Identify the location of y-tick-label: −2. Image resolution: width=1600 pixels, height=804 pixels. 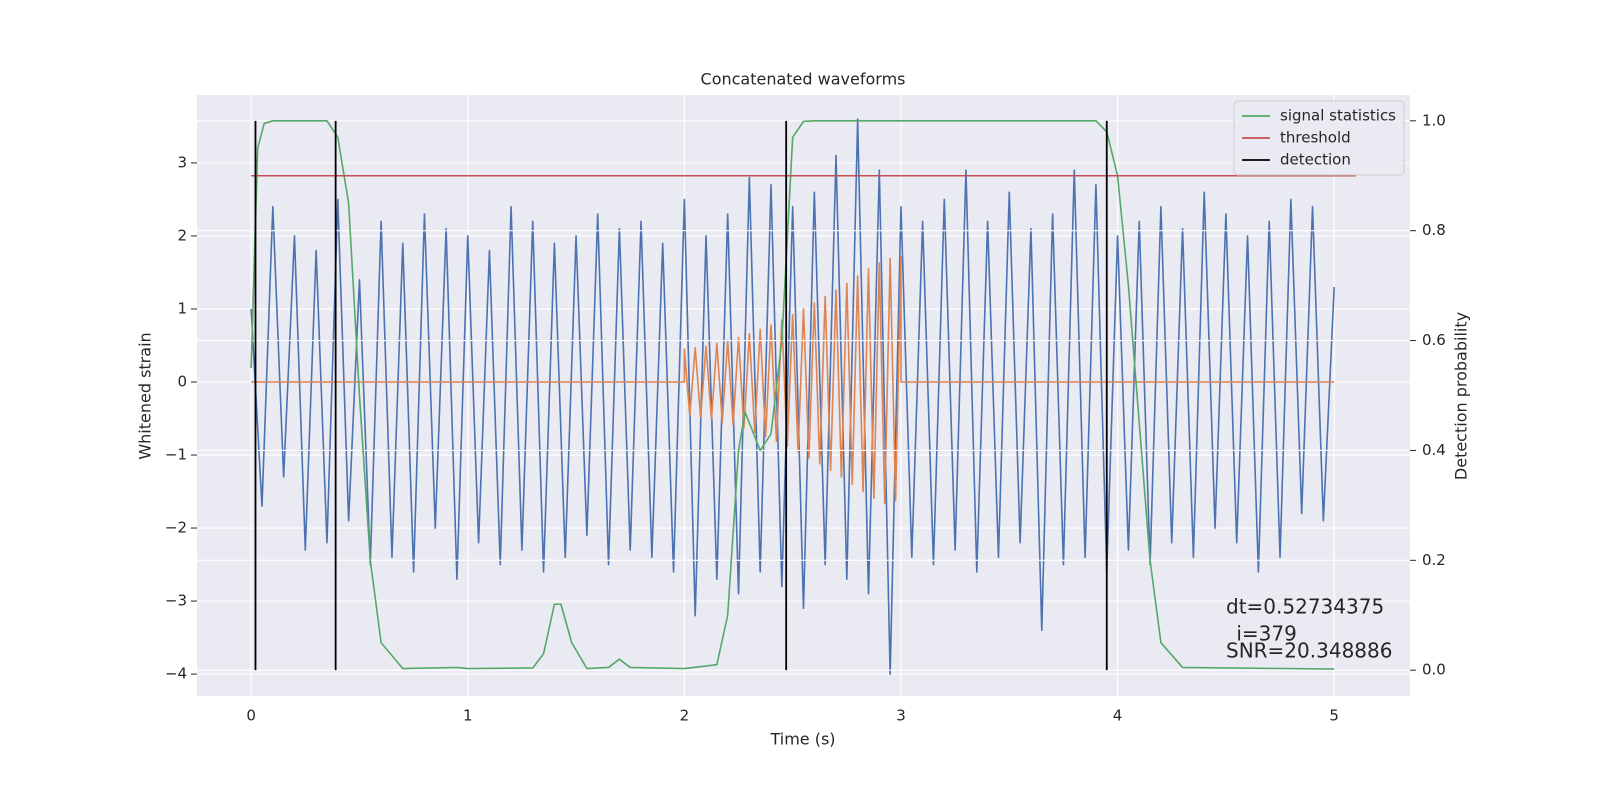
(176, 528).